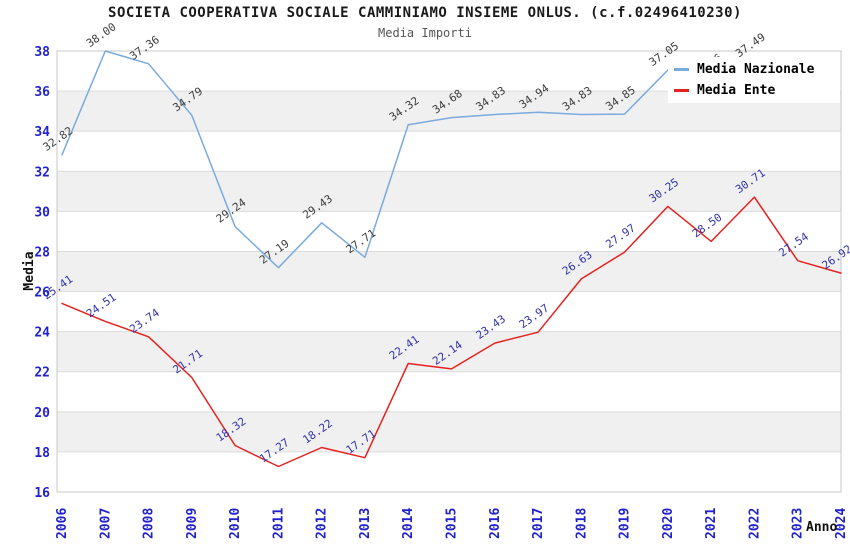 The width and height of the screenshot is (850, 550). I want to click on x-tick-label: 2022, so click(754, 523).